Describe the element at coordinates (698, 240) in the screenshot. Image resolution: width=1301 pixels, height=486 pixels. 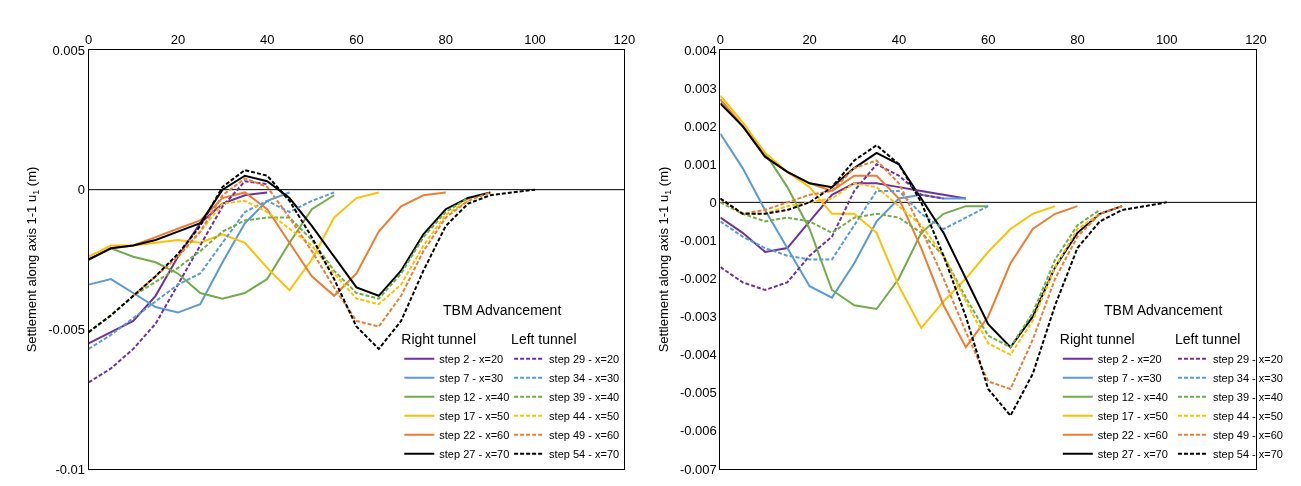
I see `y-tick-label: -0.001` at that location.